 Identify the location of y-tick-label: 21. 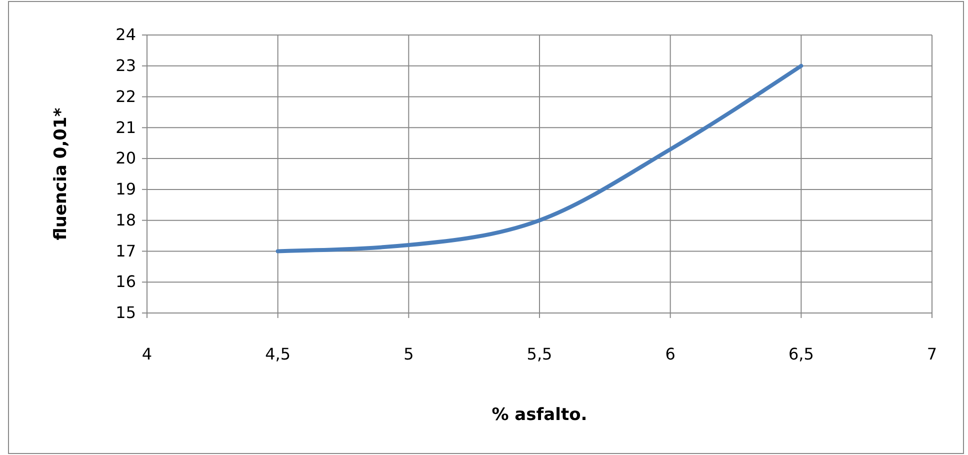
(126, 127).